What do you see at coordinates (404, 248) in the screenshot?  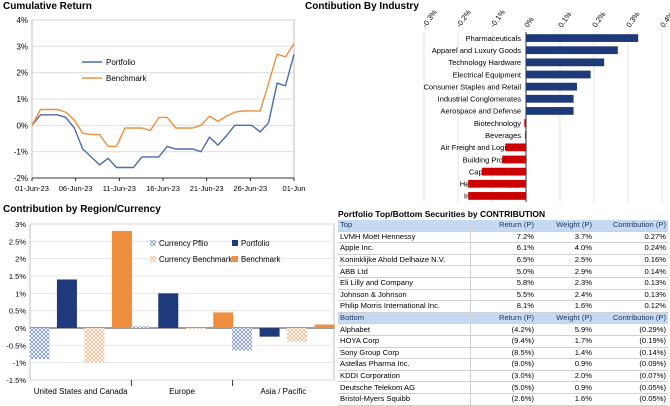 I see `security-name: Apple Inc.` at bounding box center [404, 248].